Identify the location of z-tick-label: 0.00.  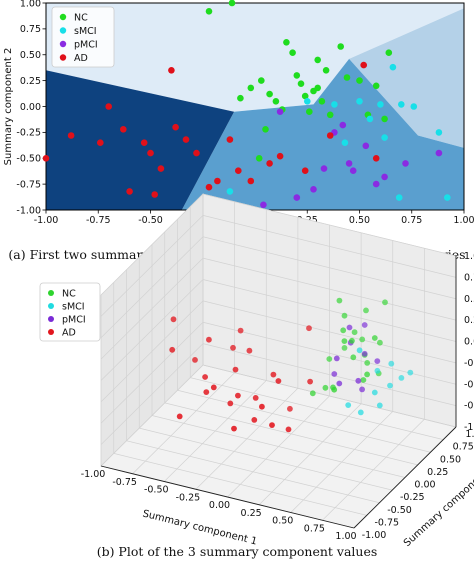
(469, 342).